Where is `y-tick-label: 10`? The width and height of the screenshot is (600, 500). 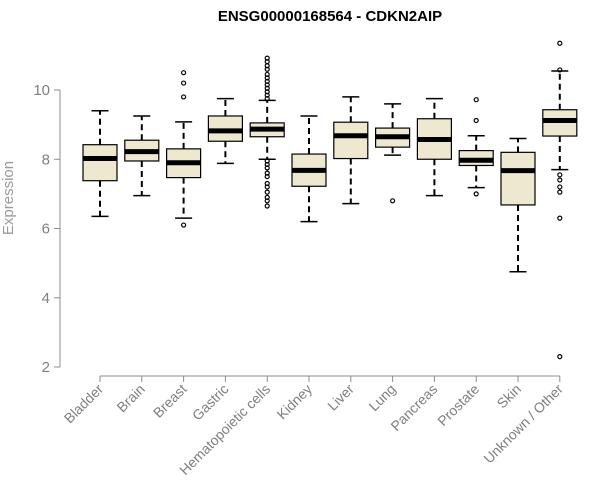 y-tick-label: 10 is located at coordinates (41, 90).